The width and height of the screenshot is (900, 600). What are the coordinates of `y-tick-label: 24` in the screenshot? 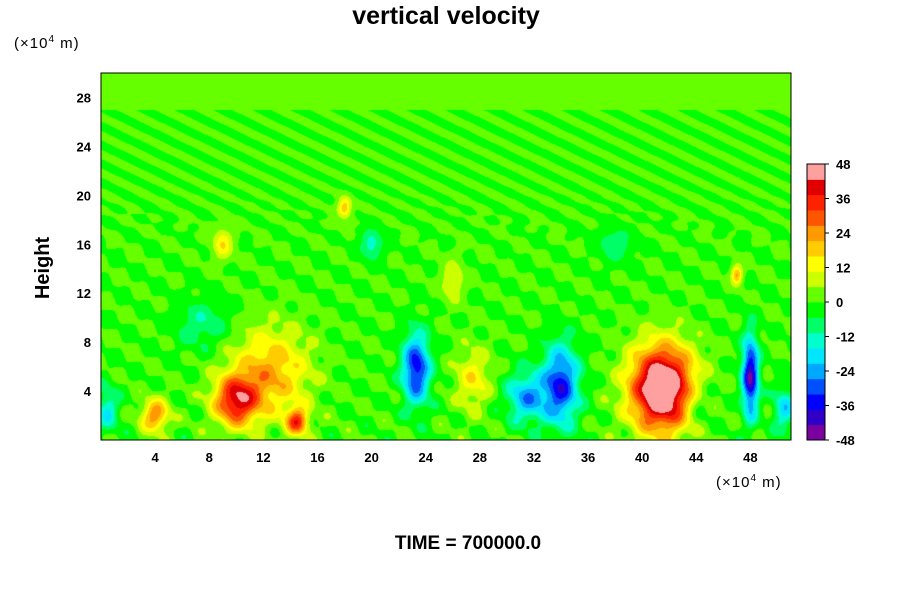 It's located at (84, 146).